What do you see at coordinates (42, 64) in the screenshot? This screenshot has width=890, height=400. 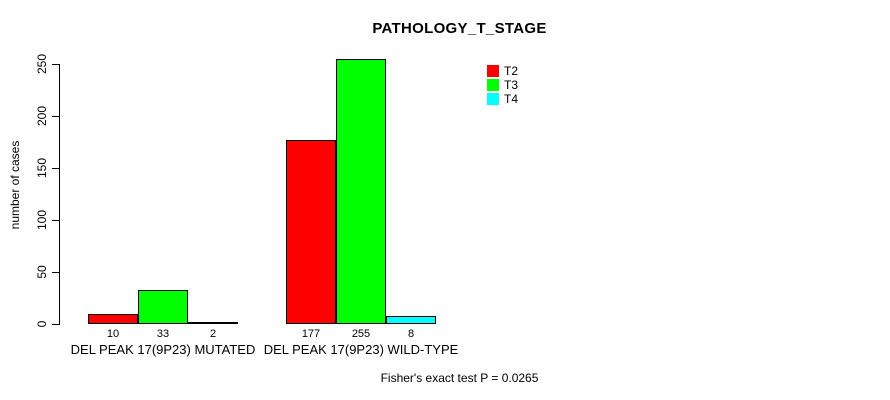 I see `y-tick-label: 250` at bounding box center [42, 64].